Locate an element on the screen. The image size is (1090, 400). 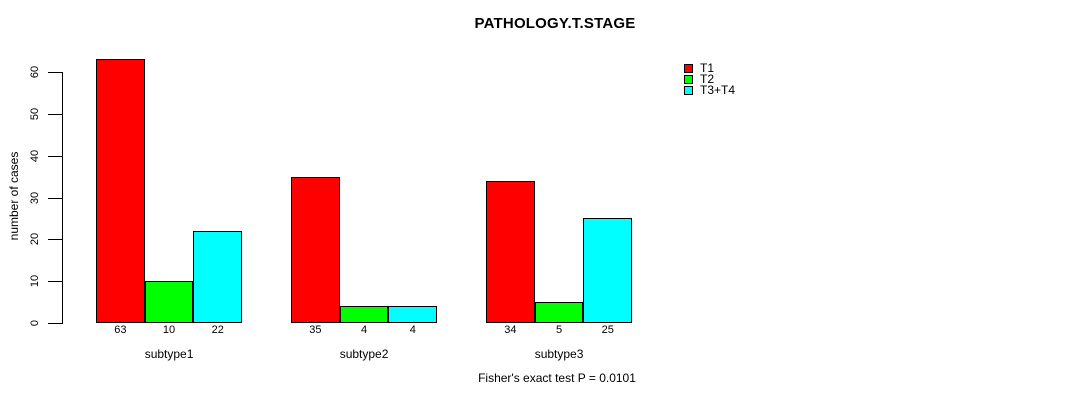
y-axis-label: number of cases is located at coordinates (14, 196).